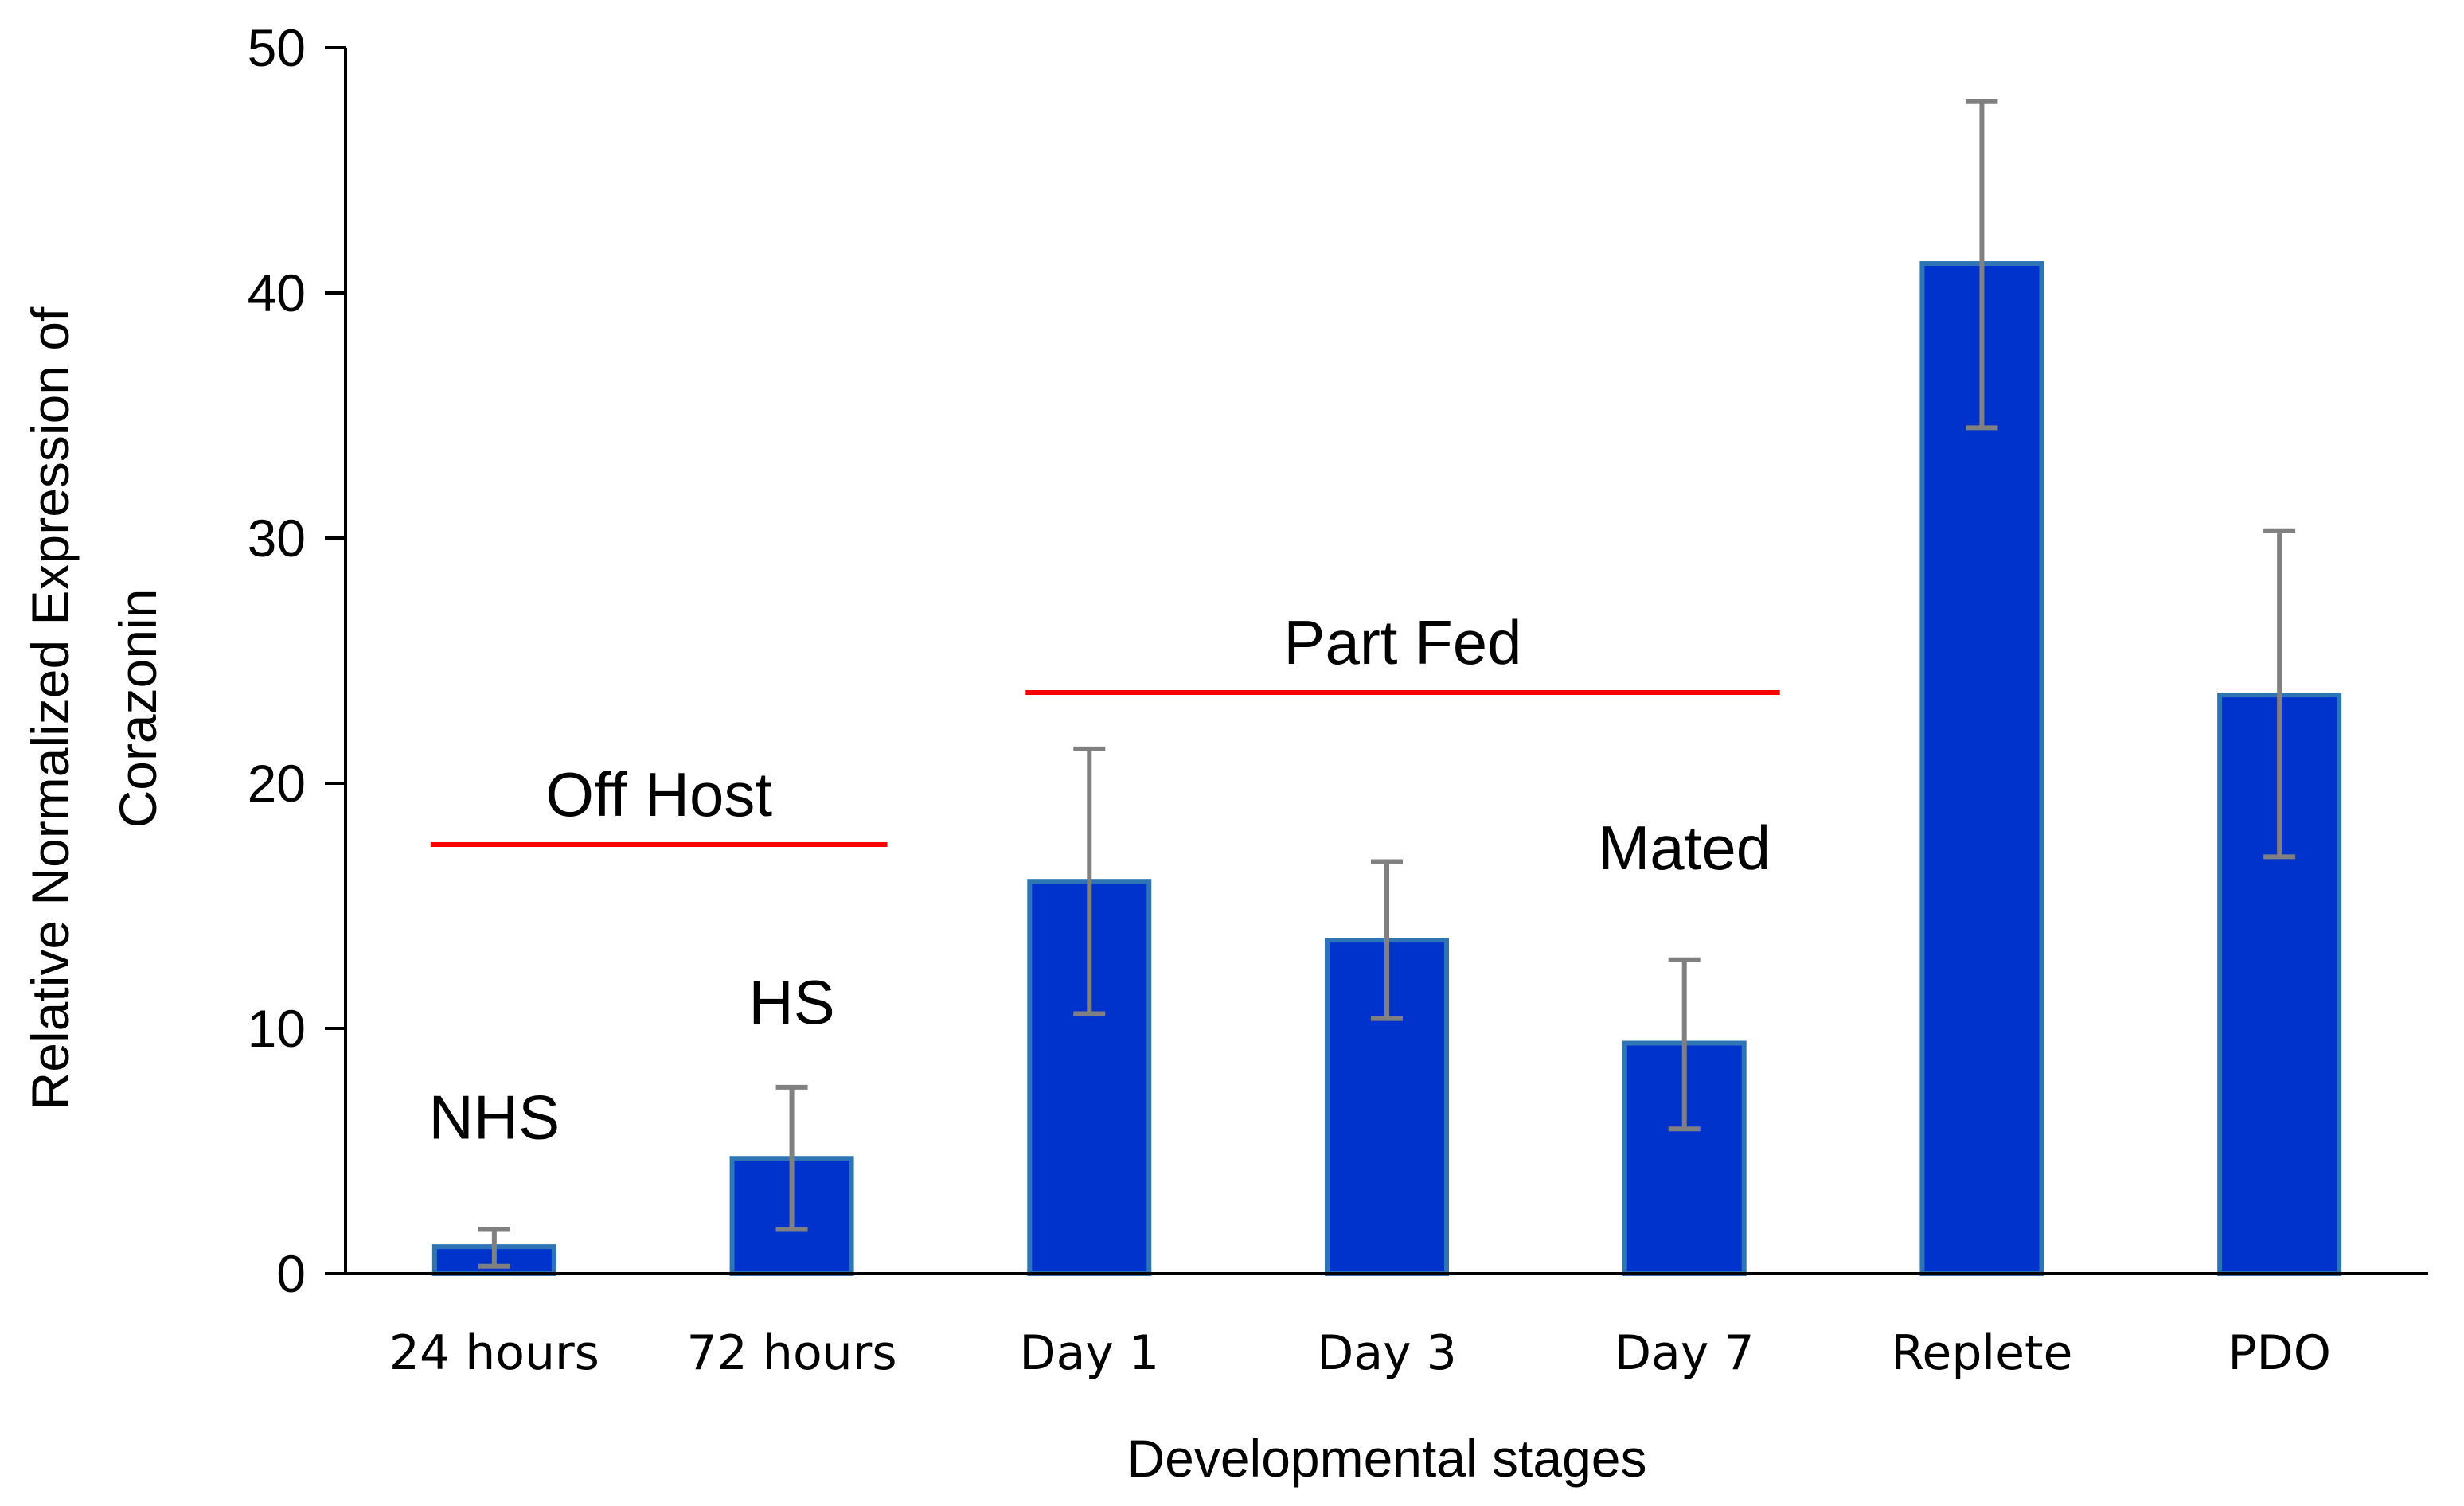 The width and height of the screenshot is (2464, 1506). What do you see at coordinates (494, 1353) in the screenshot?
I see `x-tick-label-1: 24 hours` at bounding box center [494, 1353].